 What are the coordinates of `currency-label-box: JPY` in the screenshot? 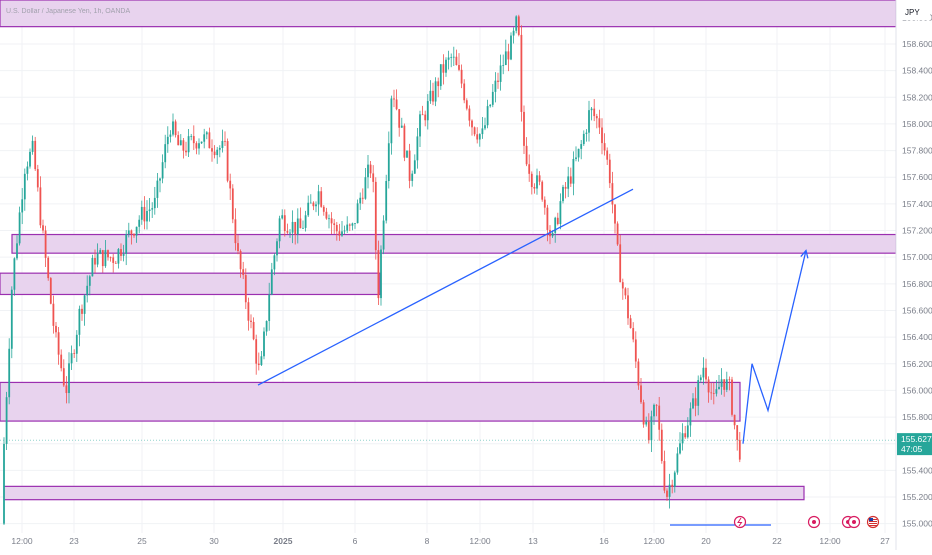 It's located at (914, 12).